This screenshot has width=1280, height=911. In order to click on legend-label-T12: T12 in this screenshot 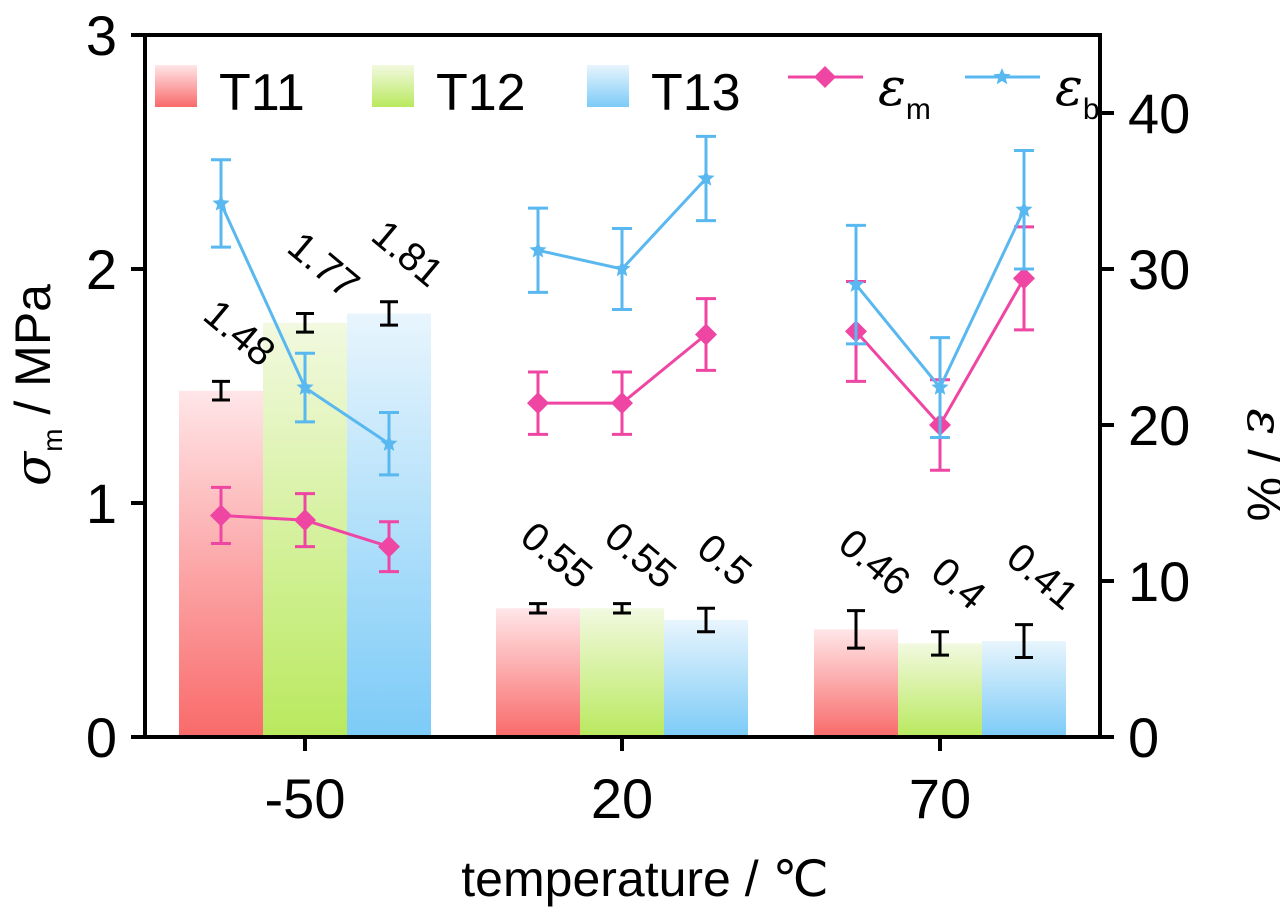, I will do `click(481, 93)`.